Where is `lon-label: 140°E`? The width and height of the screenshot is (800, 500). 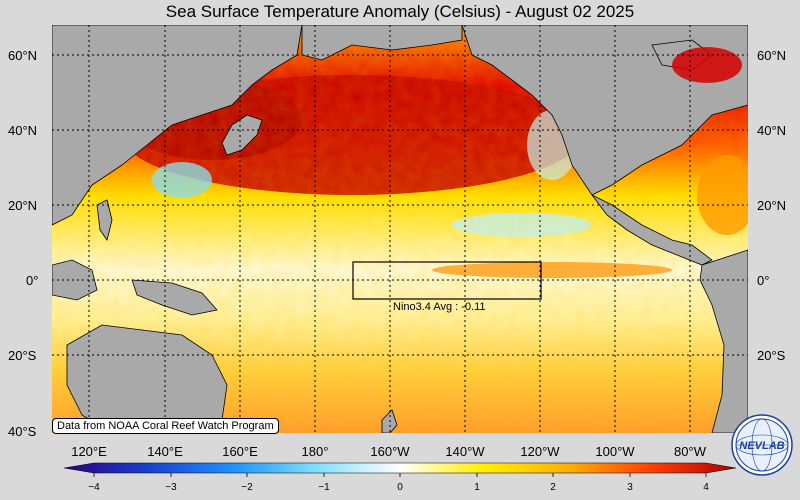 lon-label: 140°E is located at coordinates (165, 451).